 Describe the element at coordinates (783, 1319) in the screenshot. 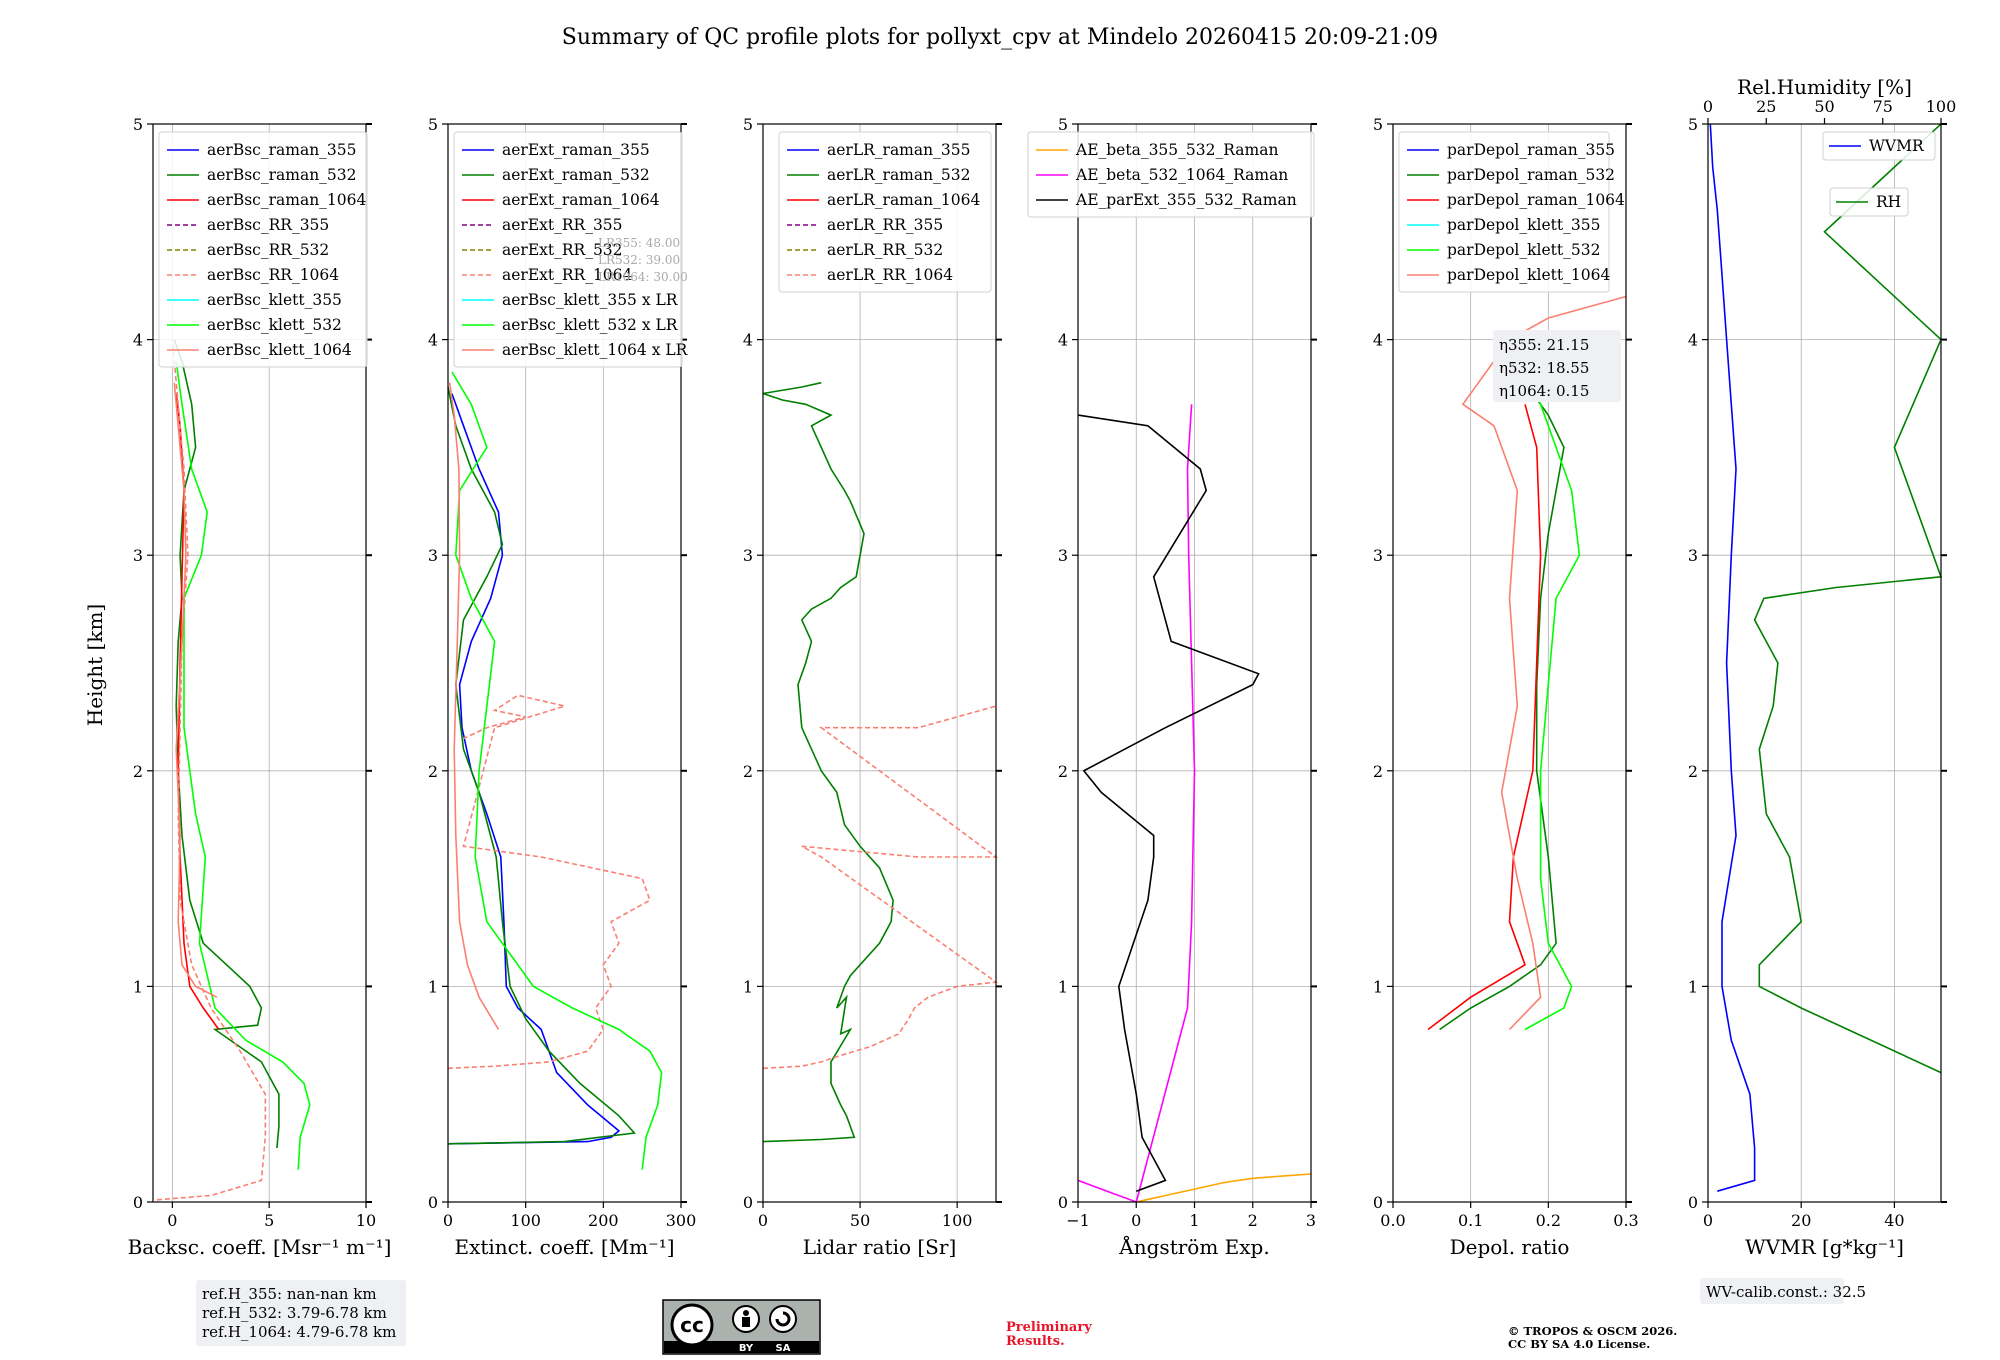

I see `sa-share-icon` at that location.